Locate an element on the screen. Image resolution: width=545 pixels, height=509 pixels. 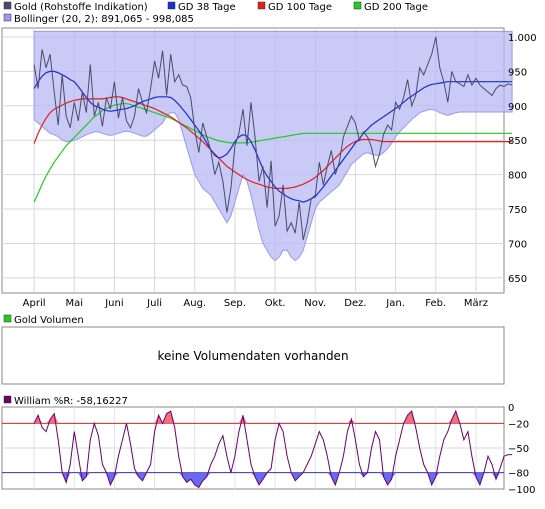
price-y-tick-label: 800 is located at coordinates (517, 176).